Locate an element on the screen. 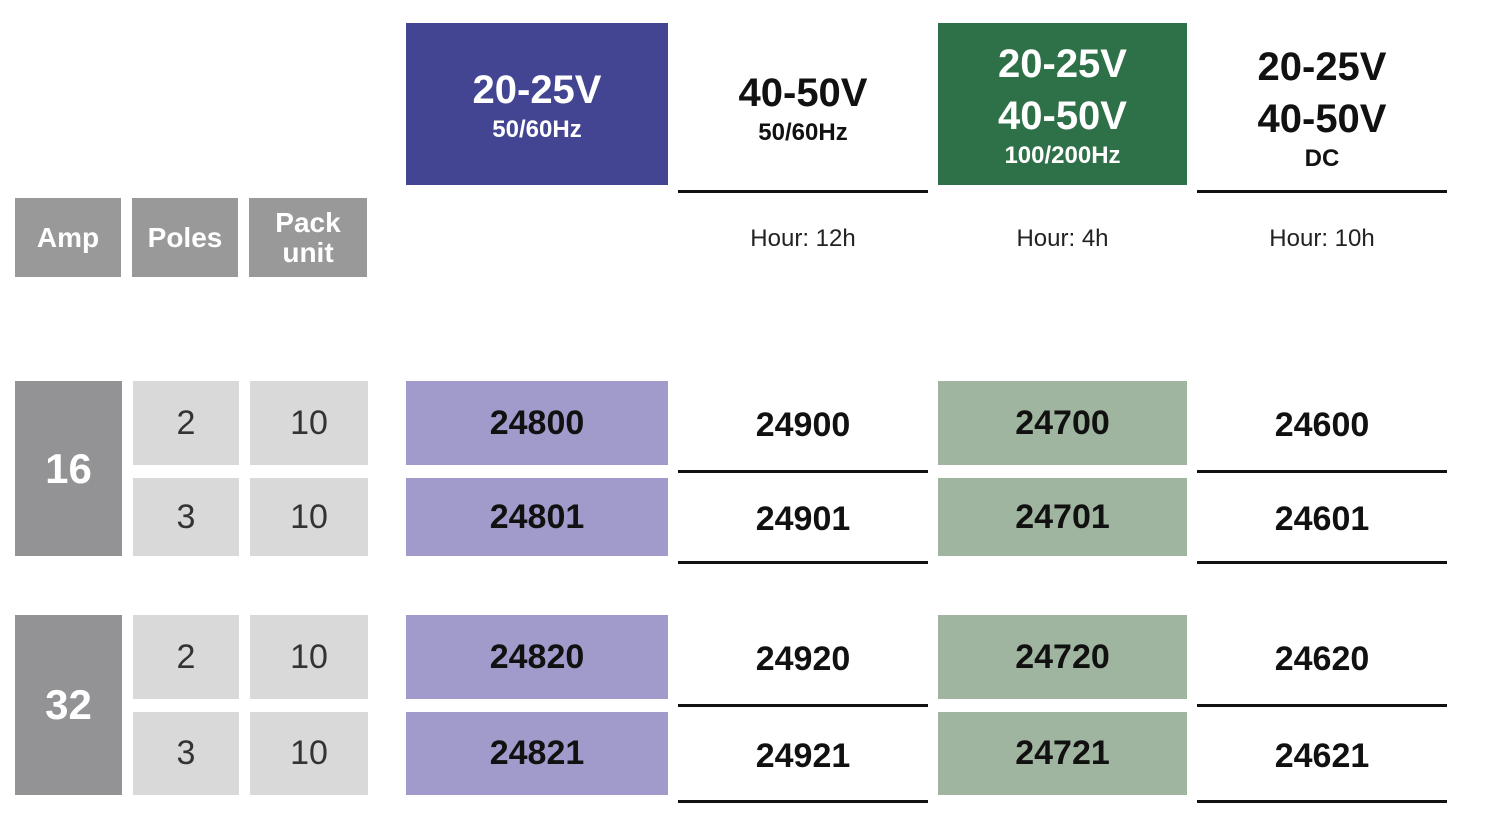  row-header-text: Amp is located at coordinates (68, 237).